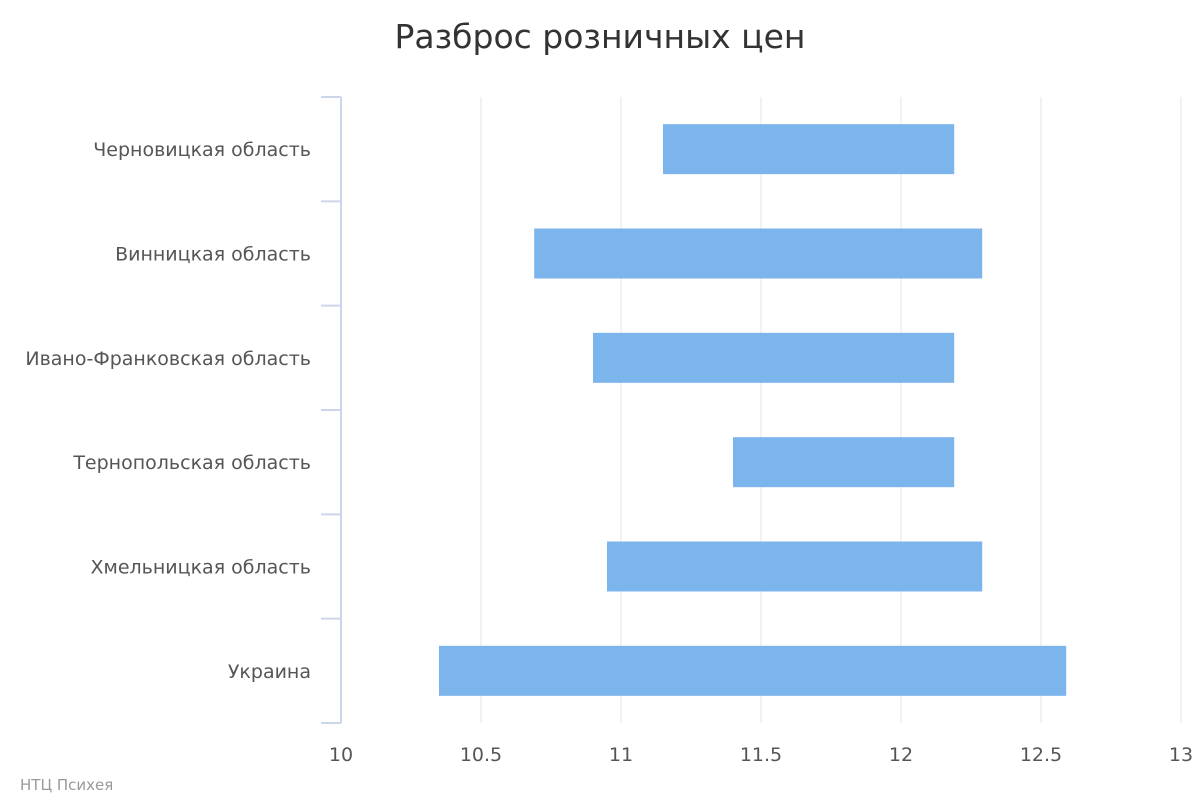 This screenshot has height=805, width=1200. I want to click on category-label: Хмельницкая область, so click(200, 568).